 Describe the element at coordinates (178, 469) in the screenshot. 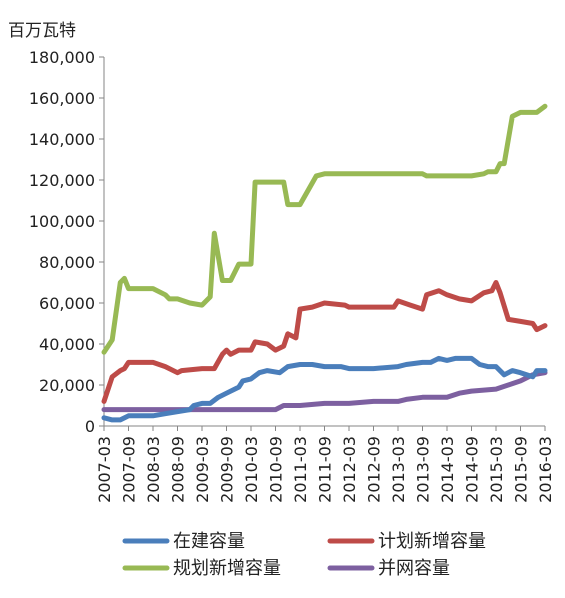

I see `x-tick-label: 2008-09` at that location.